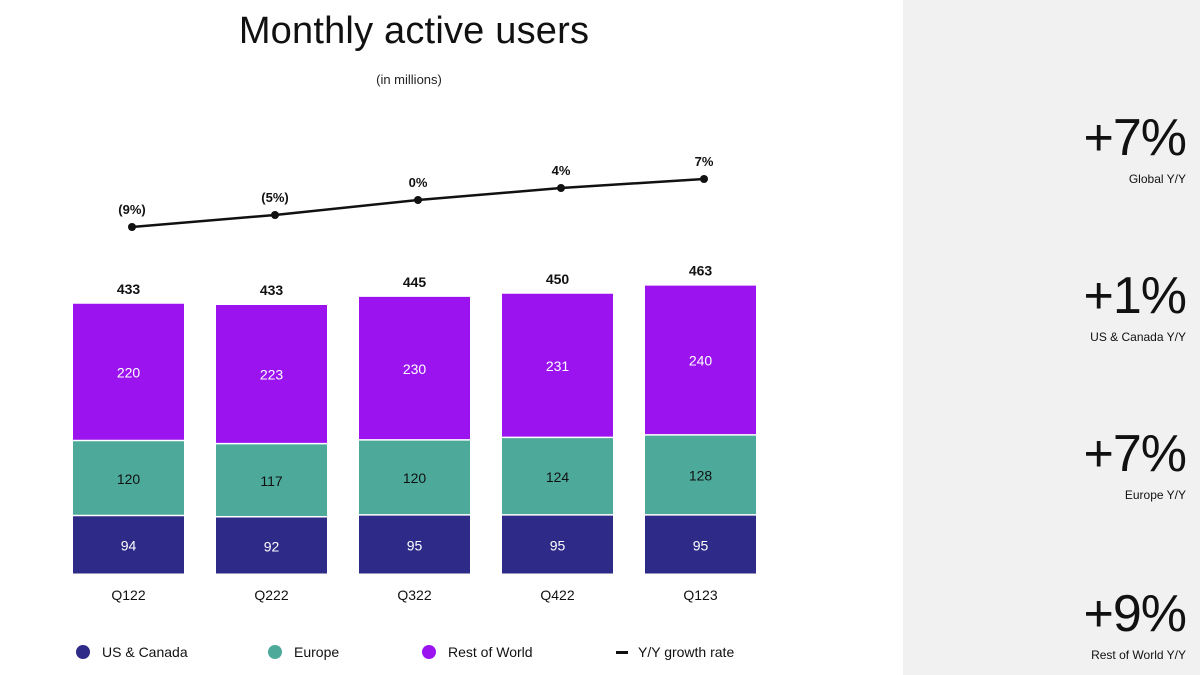  I want to click on growth-label: 7%, so click(704, 161).